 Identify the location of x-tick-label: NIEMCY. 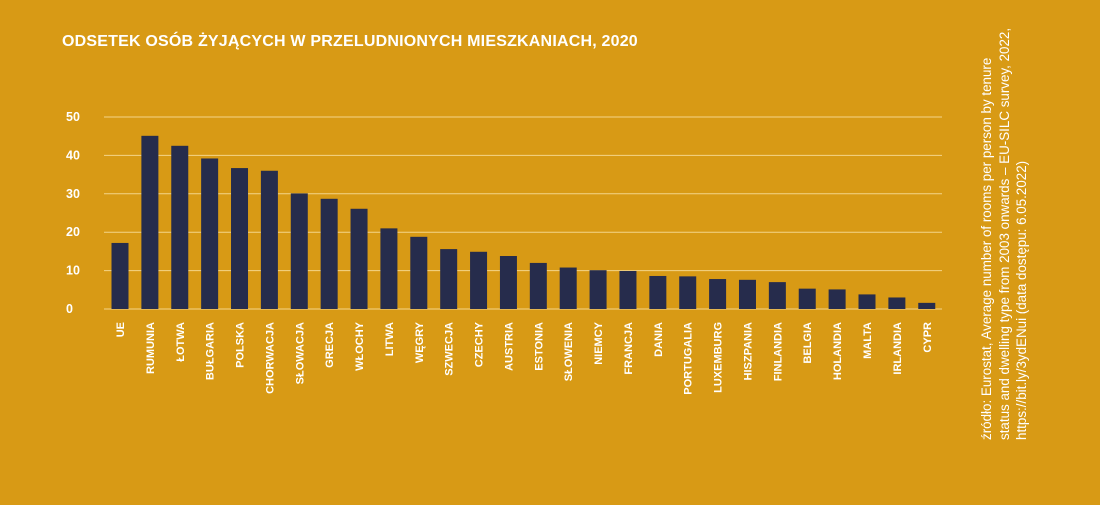
(599, 342).